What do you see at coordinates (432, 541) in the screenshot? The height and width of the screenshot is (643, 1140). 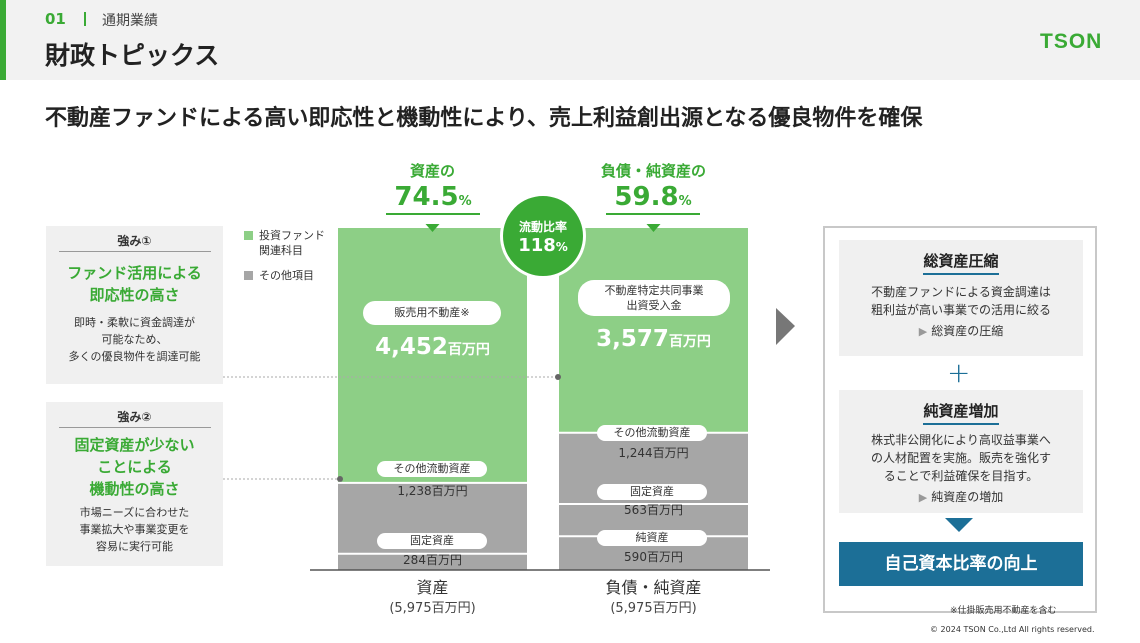 I see `segment-tag-fixed: 固定資産` at bounding box center [432, 541].